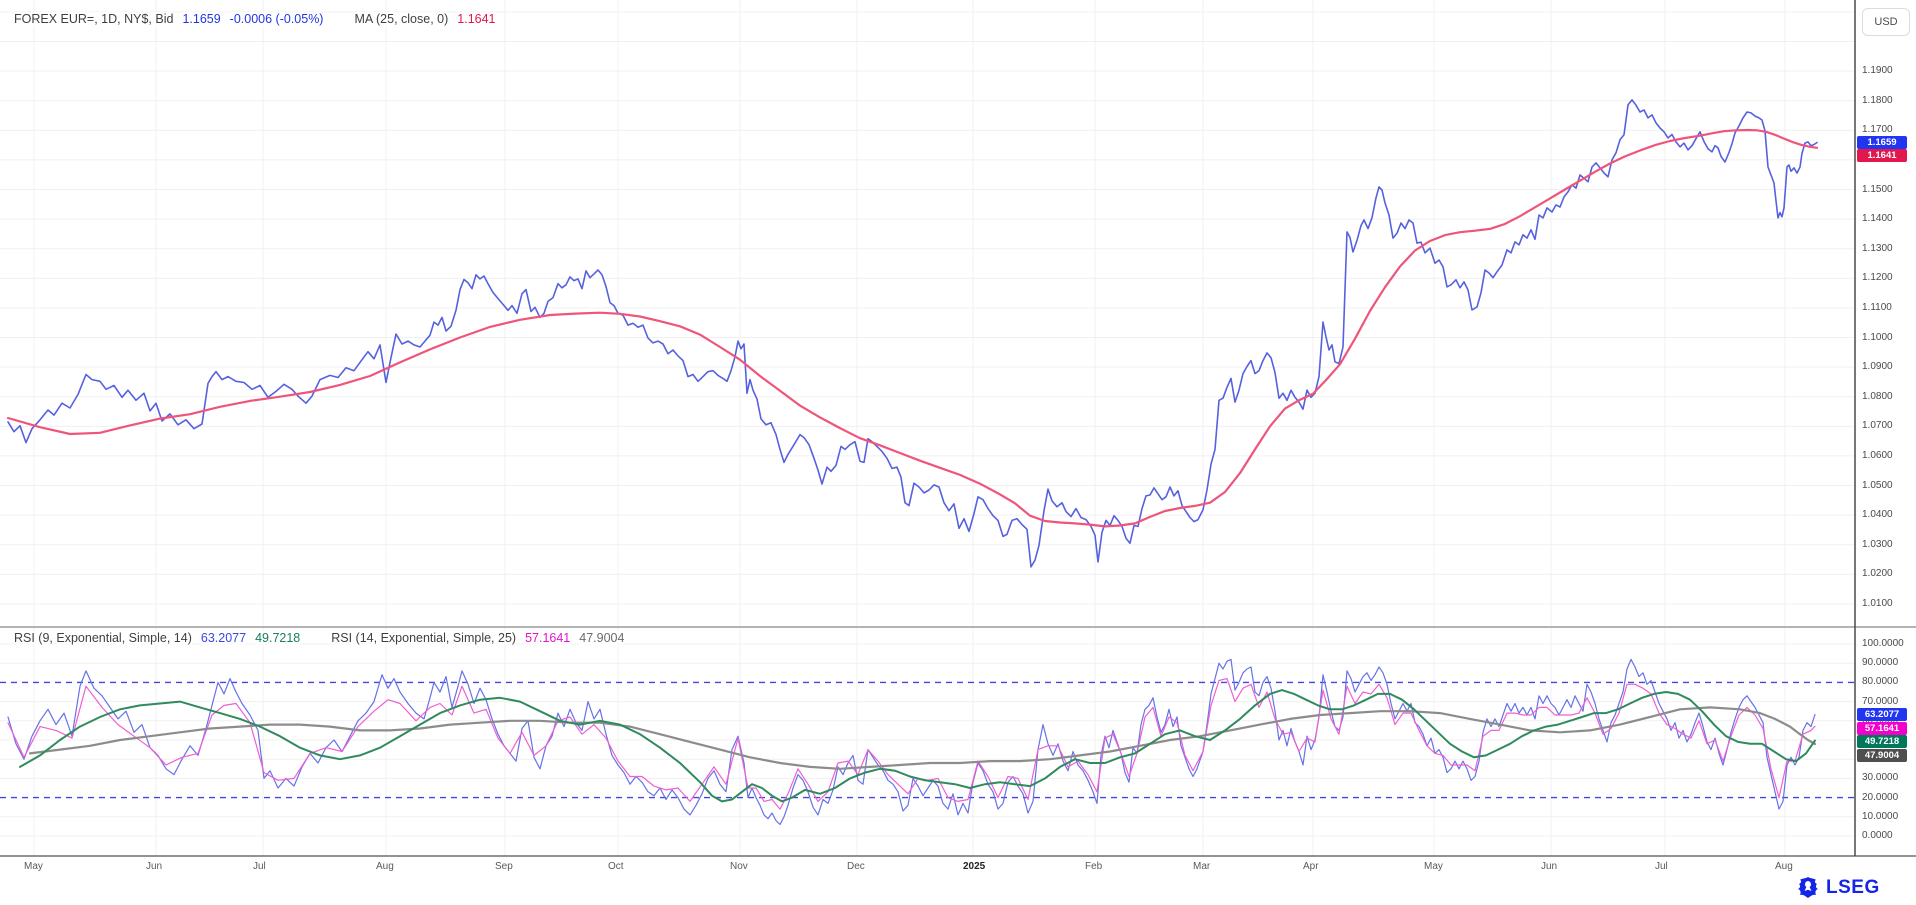  Describe the element at coordinates (1882, 142) in the screenshot. I see `last-value-badge: 1.1659` at that location.